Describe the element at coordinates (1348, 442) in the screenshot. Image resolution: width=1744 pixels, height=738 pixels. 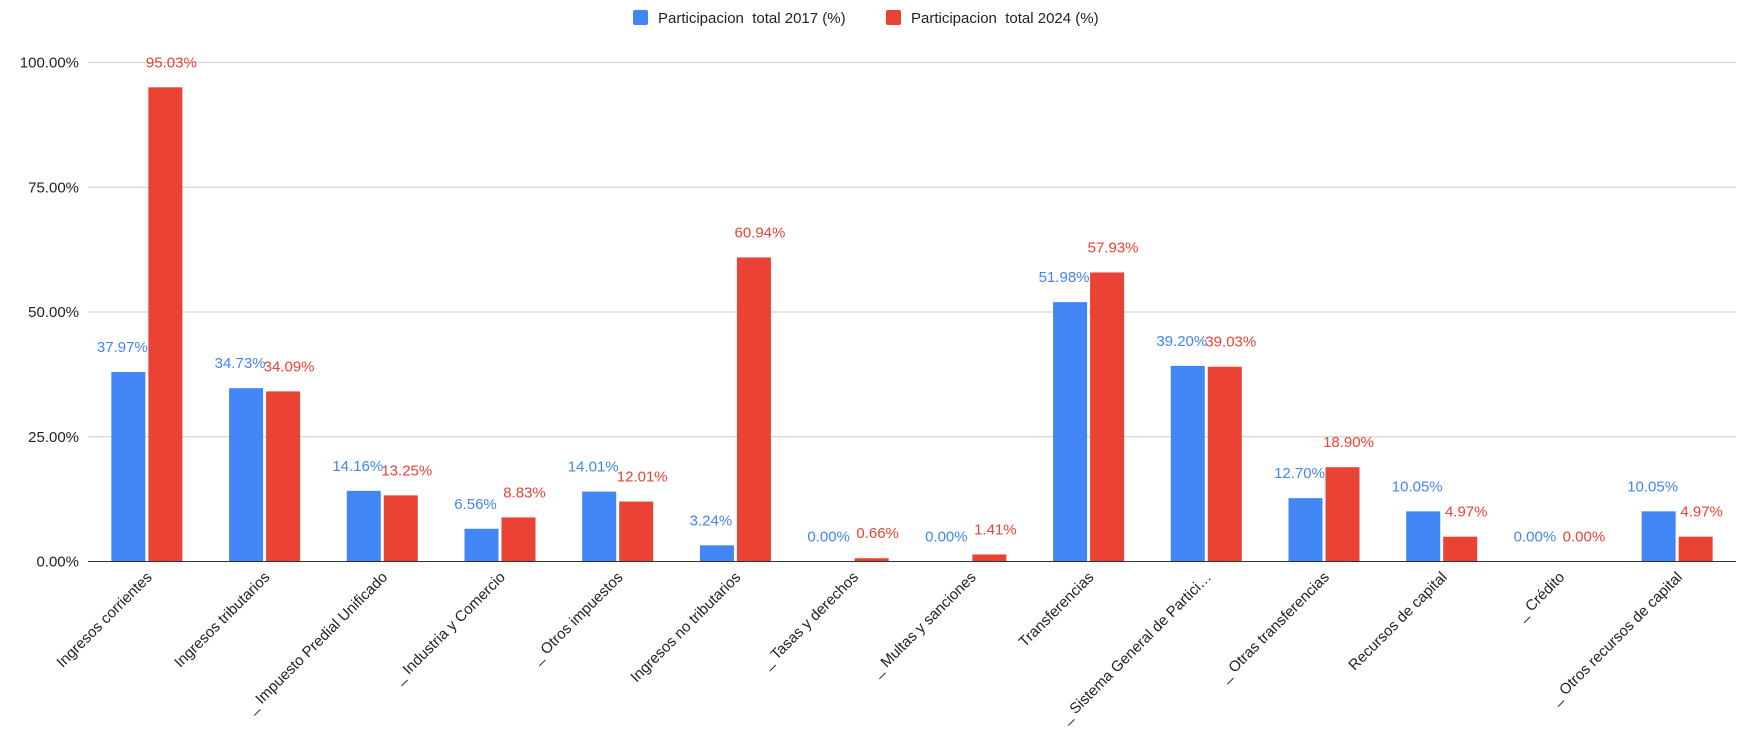
I see `data-label-2024: 18.90%` at that location.